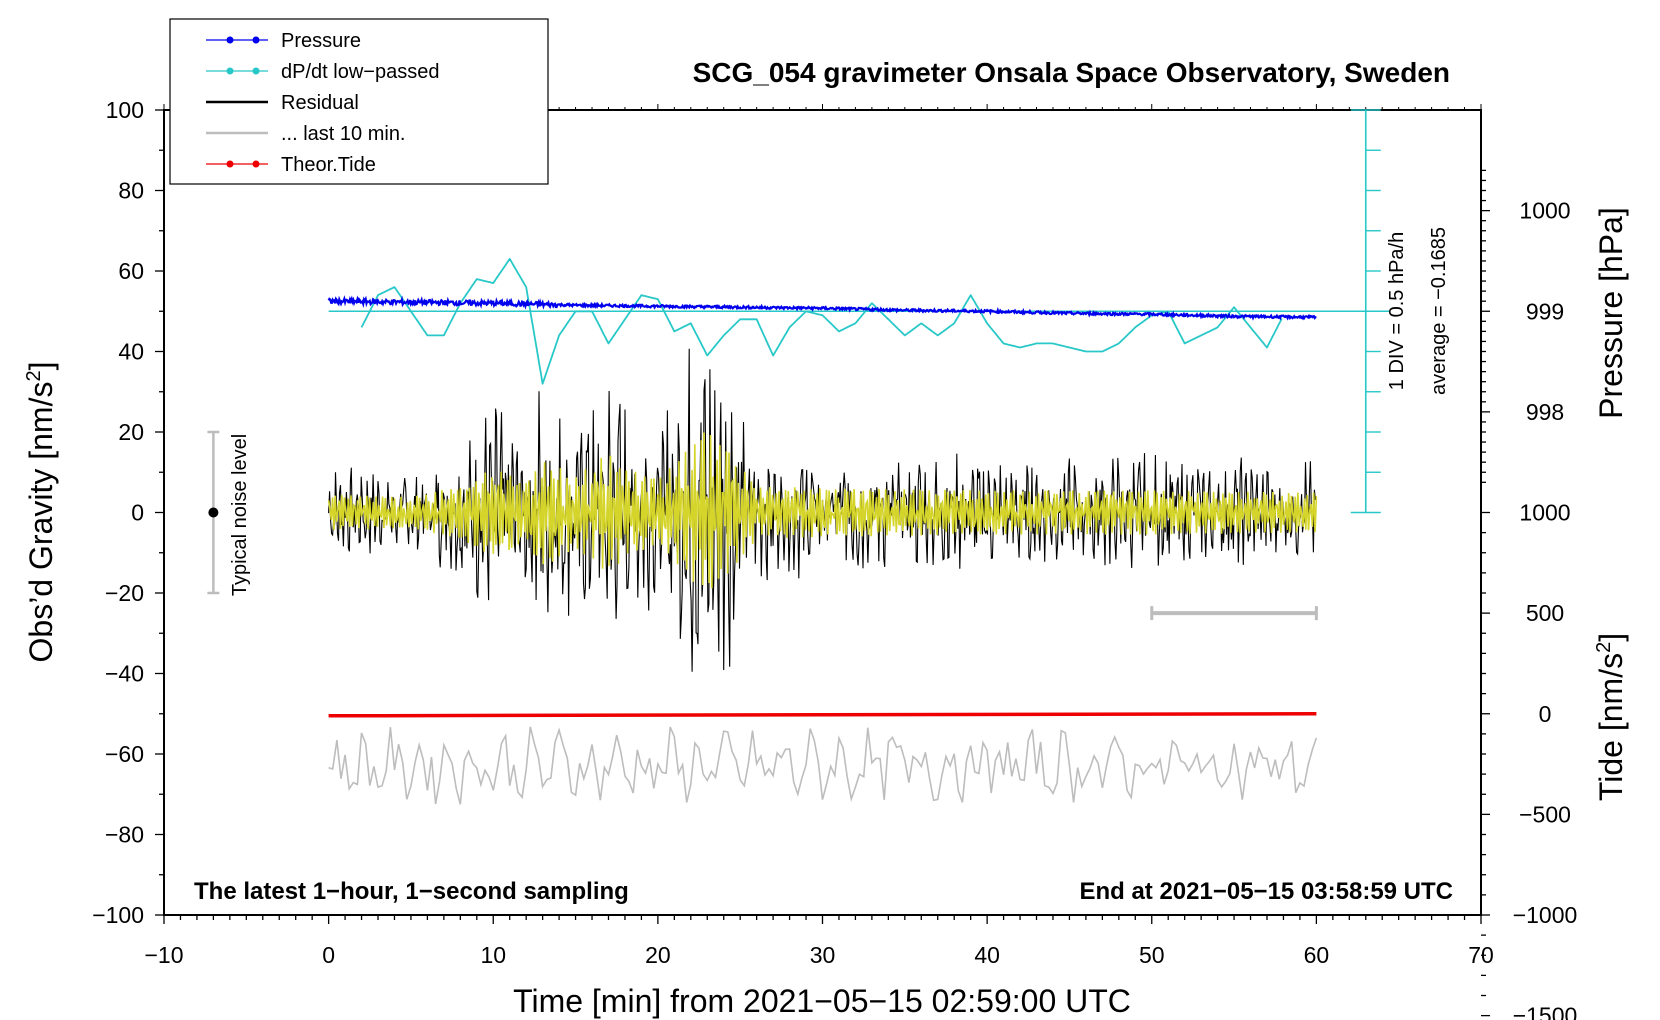  Describe the element at coordinates (1611, 727) in the screenshot. I see `tide-axis-title-main: Tide [nm/s` at that location.